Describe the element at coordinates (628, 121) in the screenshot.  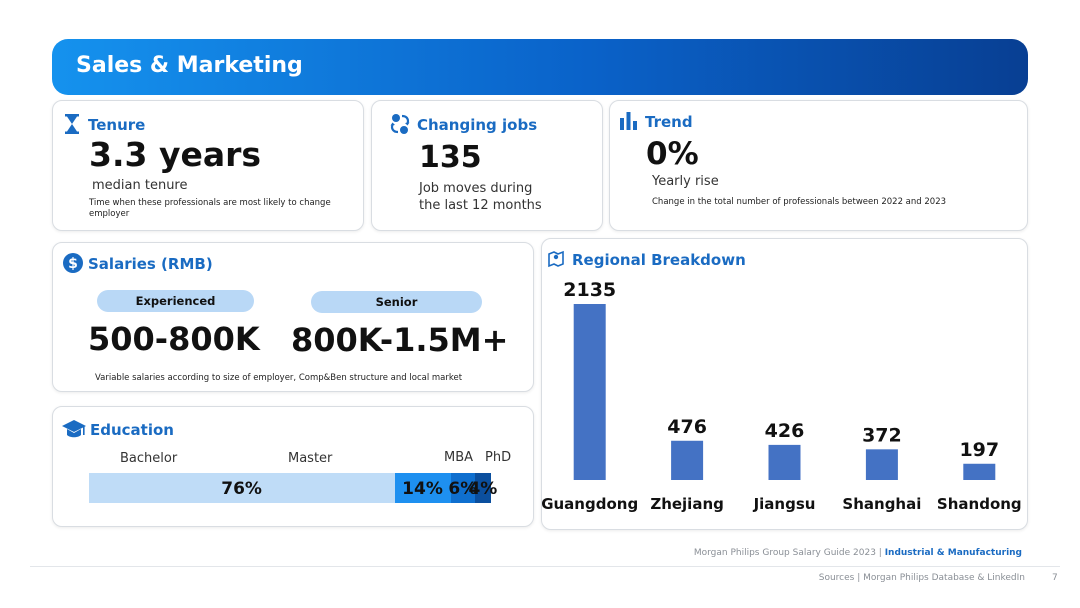
I see `bar-chart-icon` at that location.